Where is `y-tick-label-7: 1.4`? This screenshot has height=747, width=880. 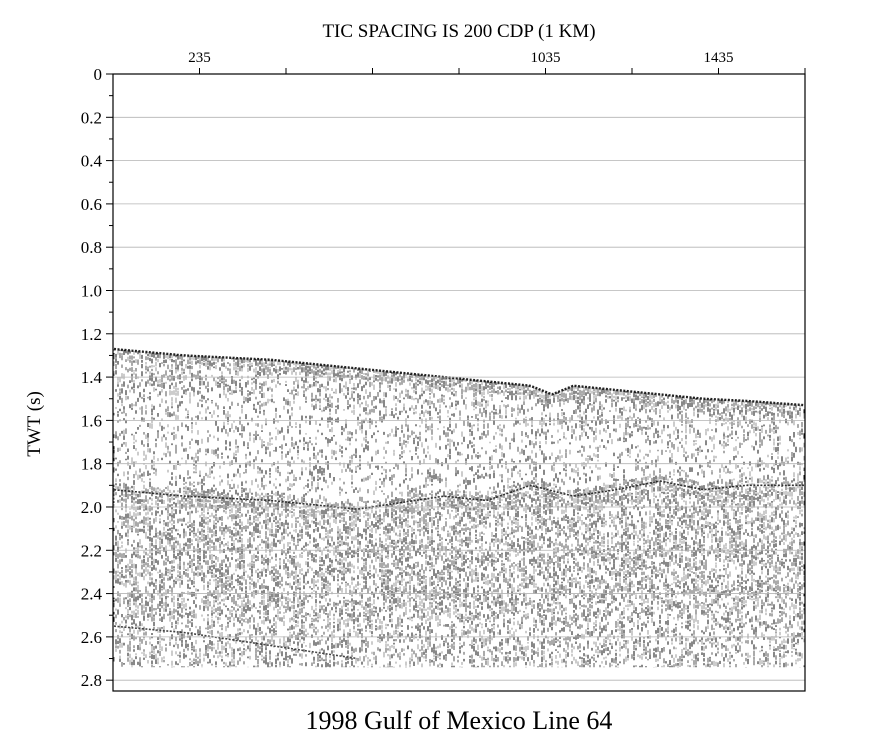
y-tick-label-7: 1.4 is located at coordinates (92, 377).